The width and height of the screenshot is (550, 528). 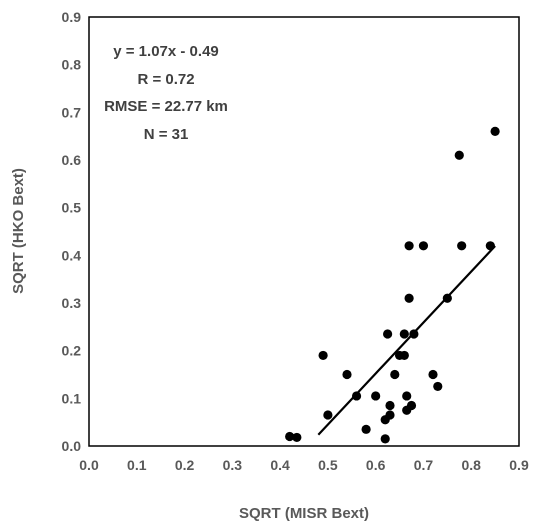 I want to click on trendline, so click(x=406, y=340).